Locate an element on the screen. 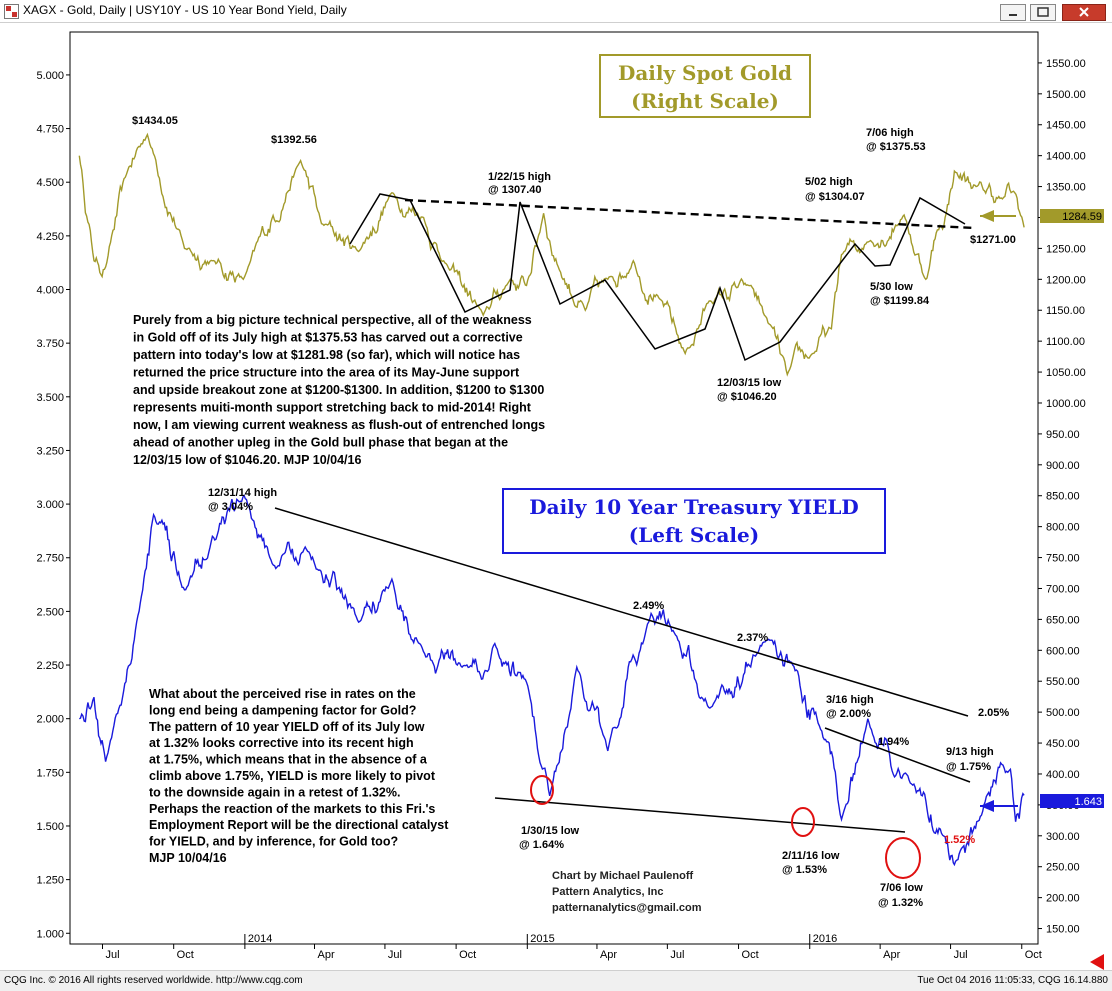  ann-175-a: 9/13 high is located at coordinates (970, 752).